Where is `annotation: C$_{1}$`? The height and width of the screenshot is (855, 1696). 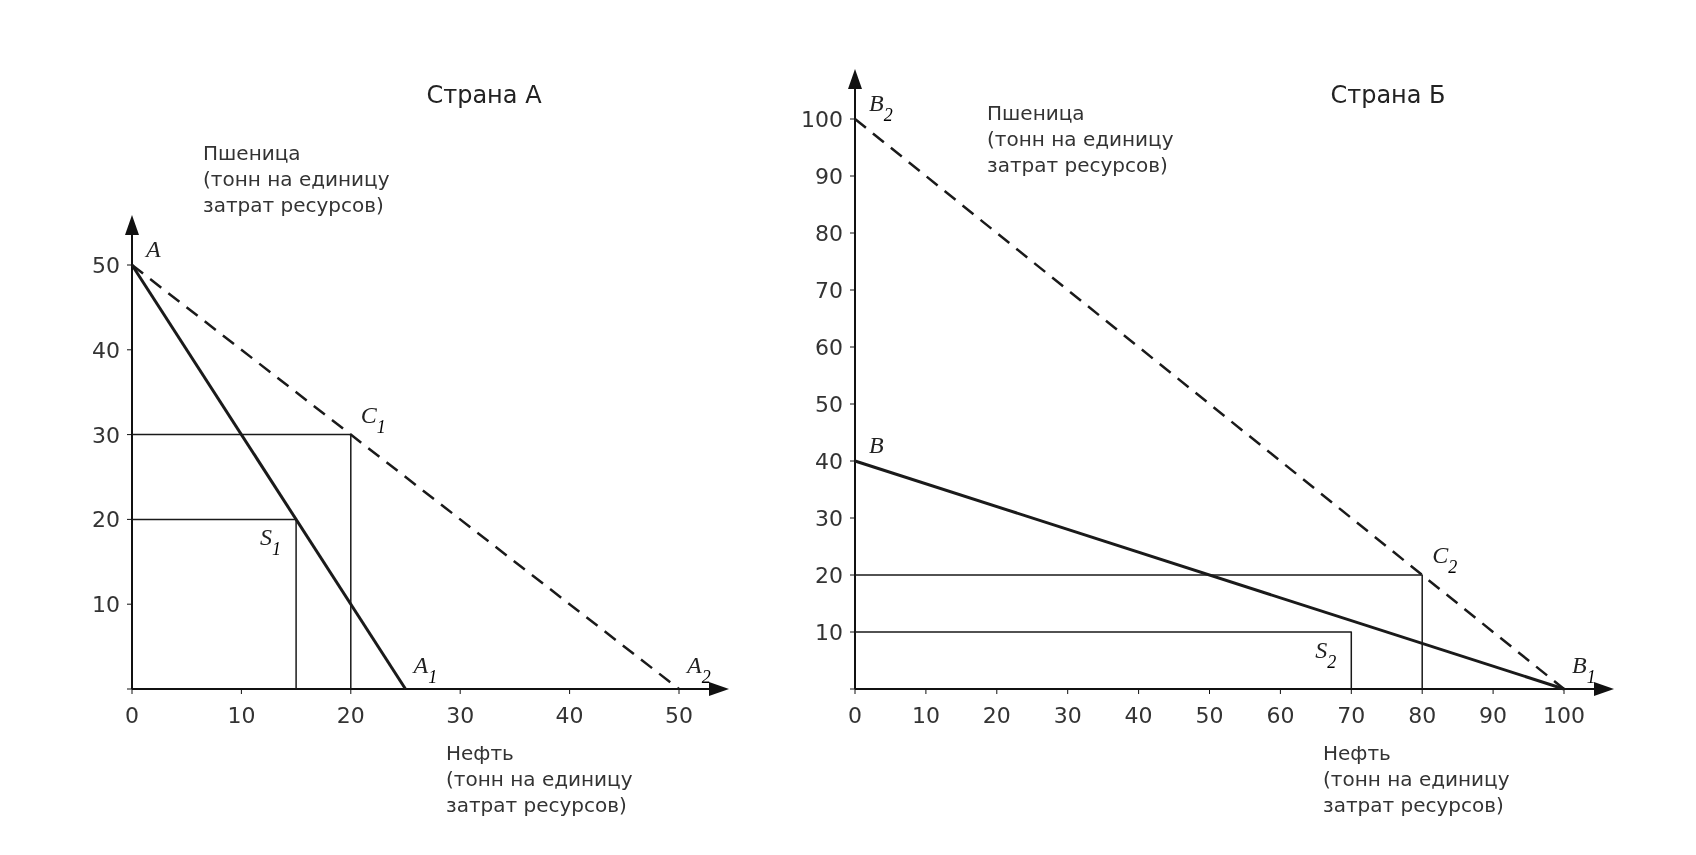
annotation: C$_{1}$ is located at coordinates (373, 419).